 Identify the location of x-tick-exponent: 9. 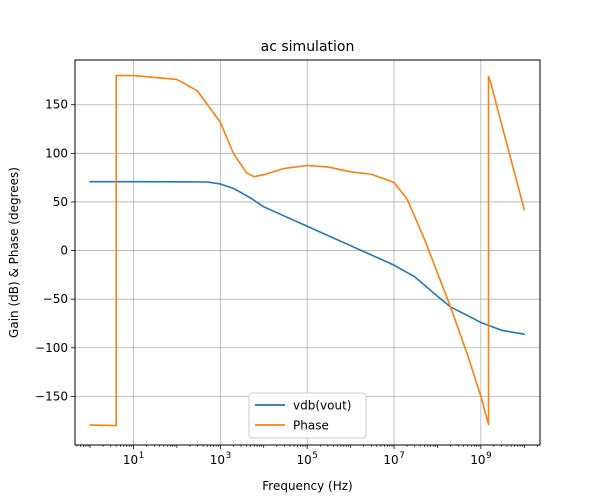
(489, 456).